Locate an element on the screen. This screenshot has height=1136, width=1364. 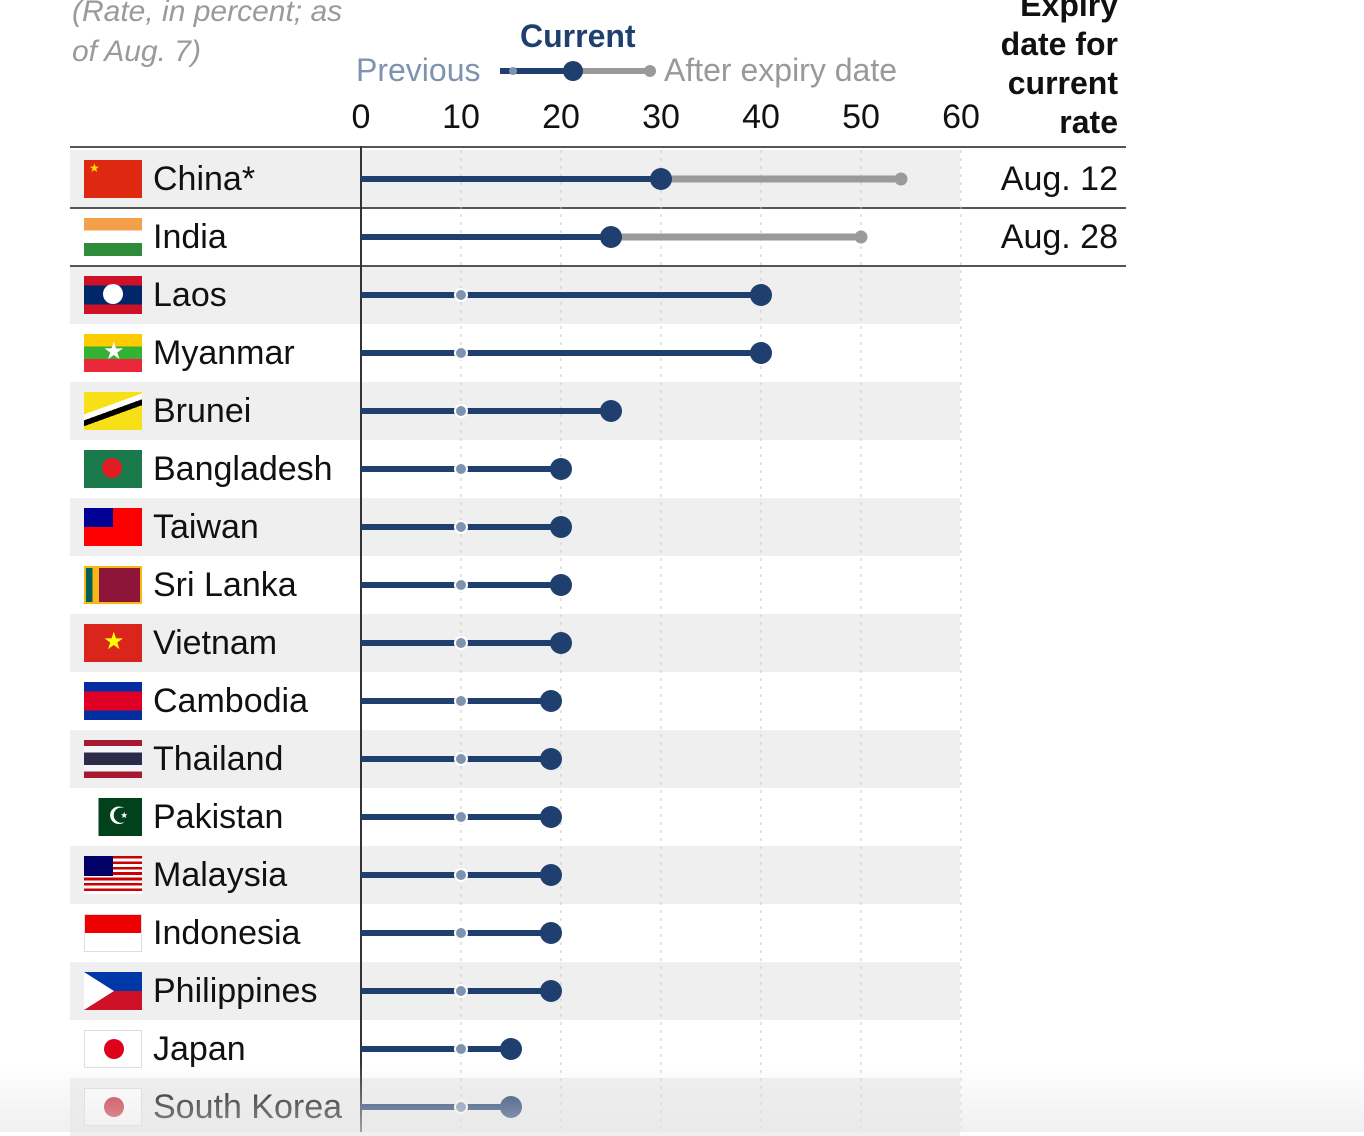
country-label: Philippines is located at coordinates (235, 991).